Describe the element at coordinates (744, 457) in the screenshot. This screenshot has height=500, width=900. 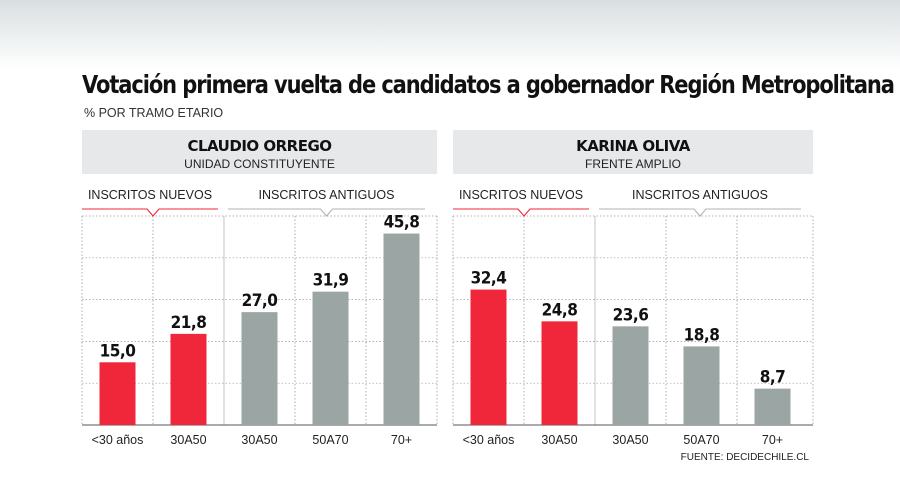
I see `source-note: FUENTE: DECIDECHILE.CL` at that location.